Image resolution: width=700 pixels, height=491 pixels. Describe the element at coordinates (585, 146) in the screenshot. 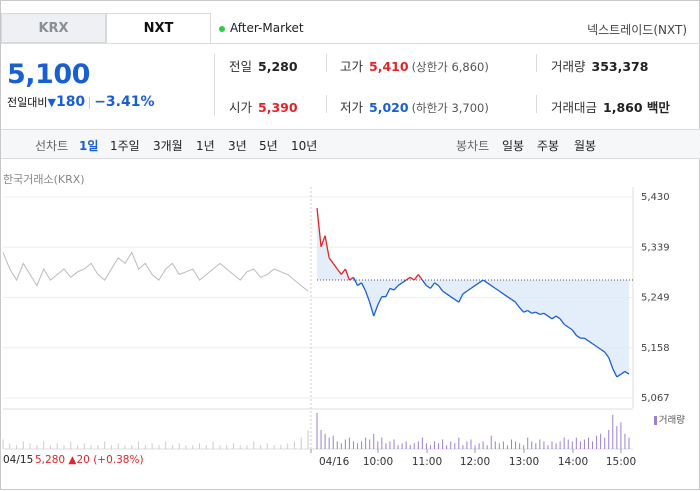

I see `candle-monthly: 월봉` at that location.